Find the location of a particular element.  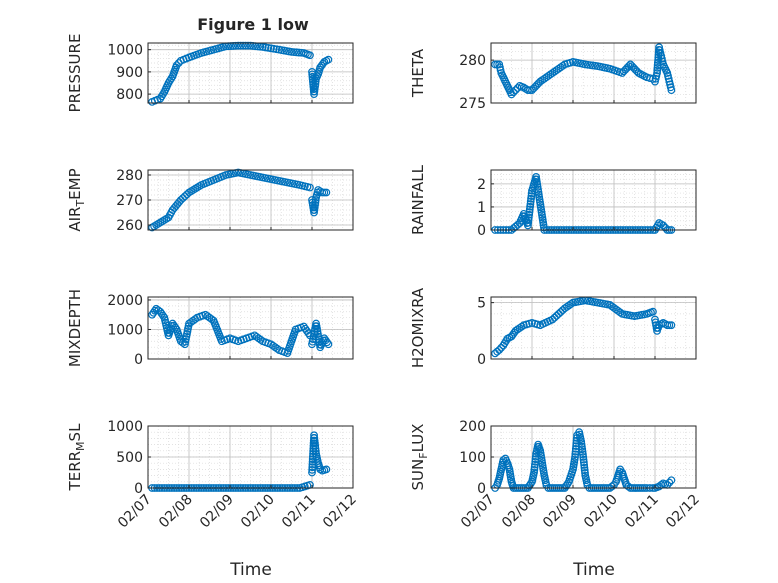

y-tick-label: 2000 is located at coordinates (125, 301).